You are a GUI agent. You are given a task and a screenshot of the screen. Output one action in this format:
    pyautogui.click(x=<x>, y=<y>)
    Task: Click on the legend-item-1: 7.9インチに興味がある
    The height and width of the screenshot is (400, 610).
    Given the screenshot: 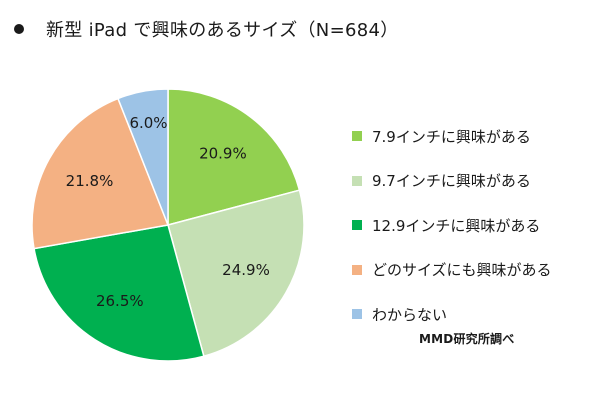 What is the action you would take?
    pyautogui.click(x=452, y=136)
    